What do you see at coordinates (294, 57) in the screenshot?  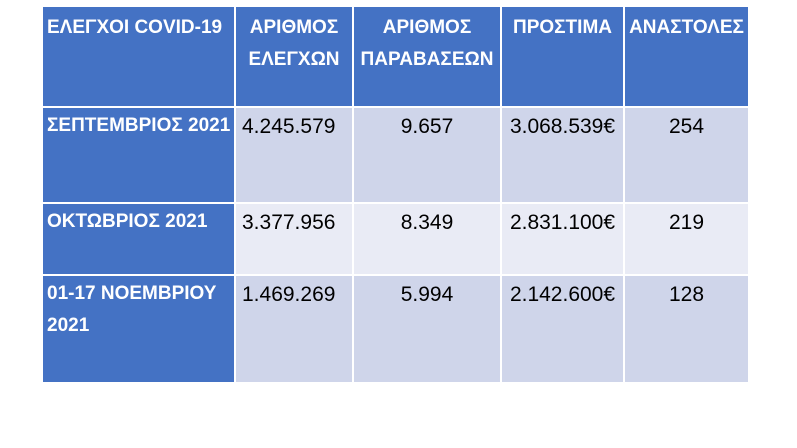 I see `header-number-of-checks: ΑΡΙΘΜΟΣ ΕΛΕΓΧΩΝ` at bounding box center [294, 57].